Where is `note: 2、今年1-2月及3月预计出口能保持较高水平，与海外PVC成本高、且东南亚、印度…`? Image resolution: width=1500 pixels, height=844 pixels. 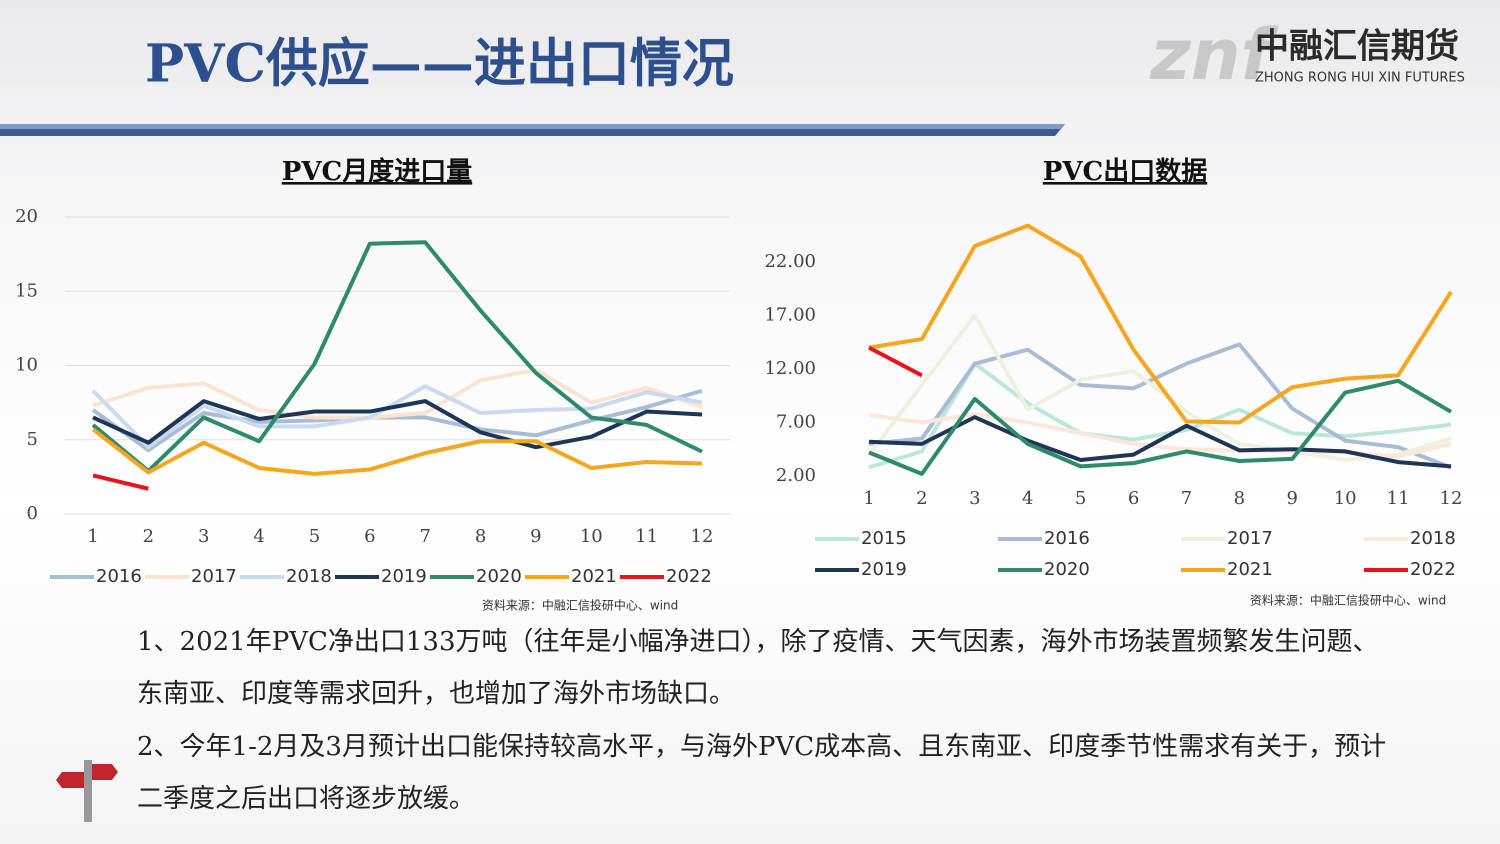 note: 2、今年1-2月及3月预计出口能保持较高水平，与海外PVC成本高、且东南亚、印度… is located at coordinates (762, 773).